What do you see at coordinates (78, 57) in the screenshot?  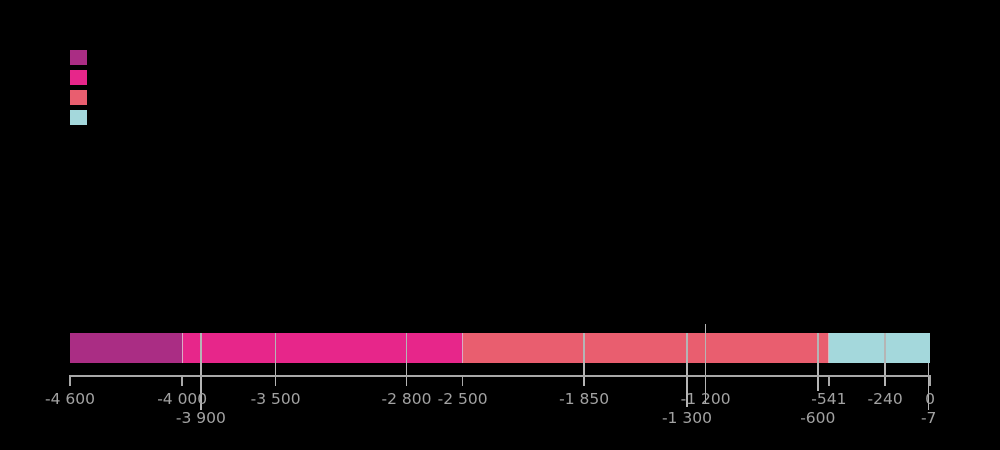 I see `legend-swatch-1-color-swatch` at bounding box center [78, 57].